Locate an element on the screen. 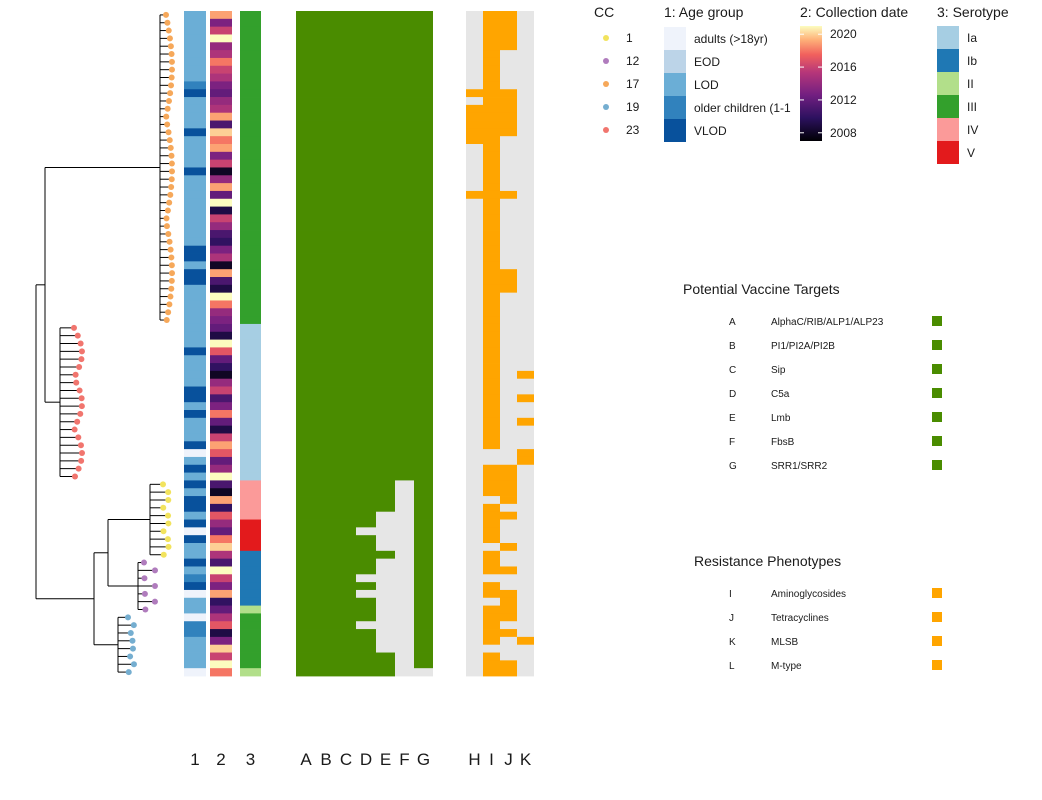 The height and width of the screenshot is (800, 1042). serotype-legend-key is located at coordinates (948, 83).